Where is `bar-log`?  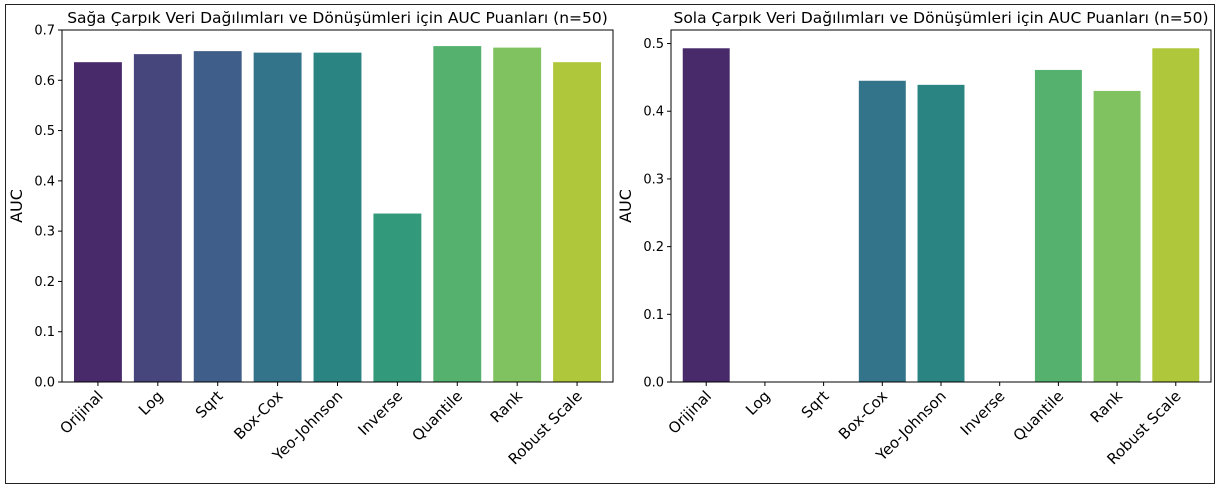 bar-log is located at coordinates (157, 218).